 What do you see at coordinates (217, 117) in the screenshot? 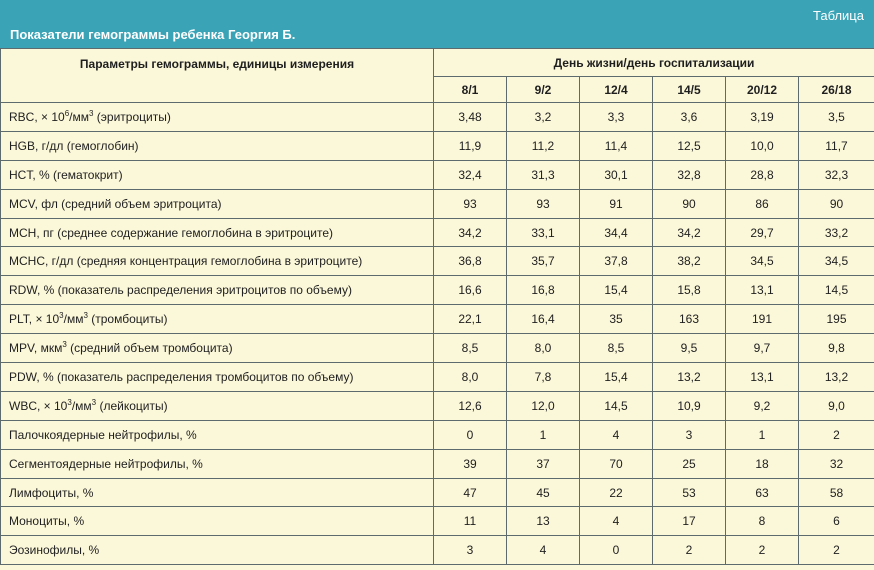
I see `parameter-label: RBC, × 106/мм3 (эритроциты)` at bounding box center [217, 117].